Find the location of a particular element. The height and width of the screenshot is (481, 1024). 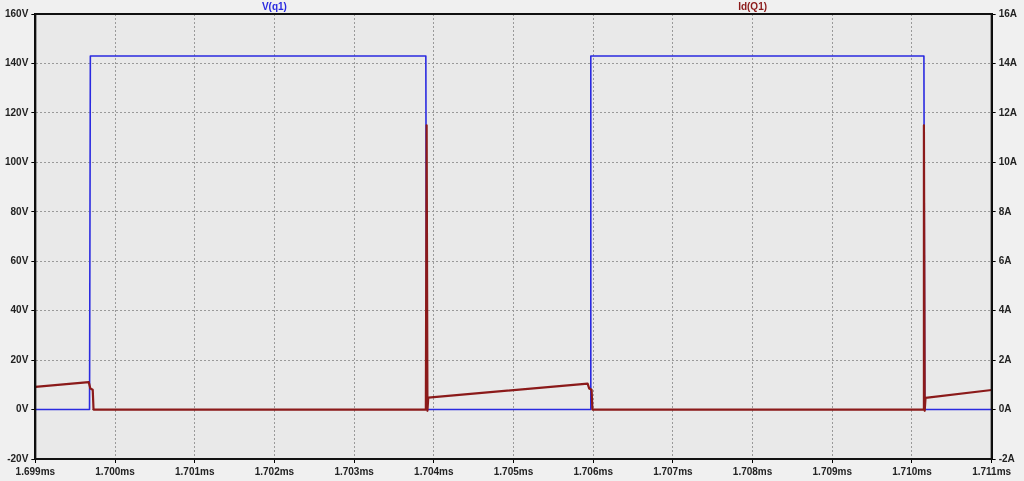

x-tick-label: 1.707ms is located at coordinates (673, 471).